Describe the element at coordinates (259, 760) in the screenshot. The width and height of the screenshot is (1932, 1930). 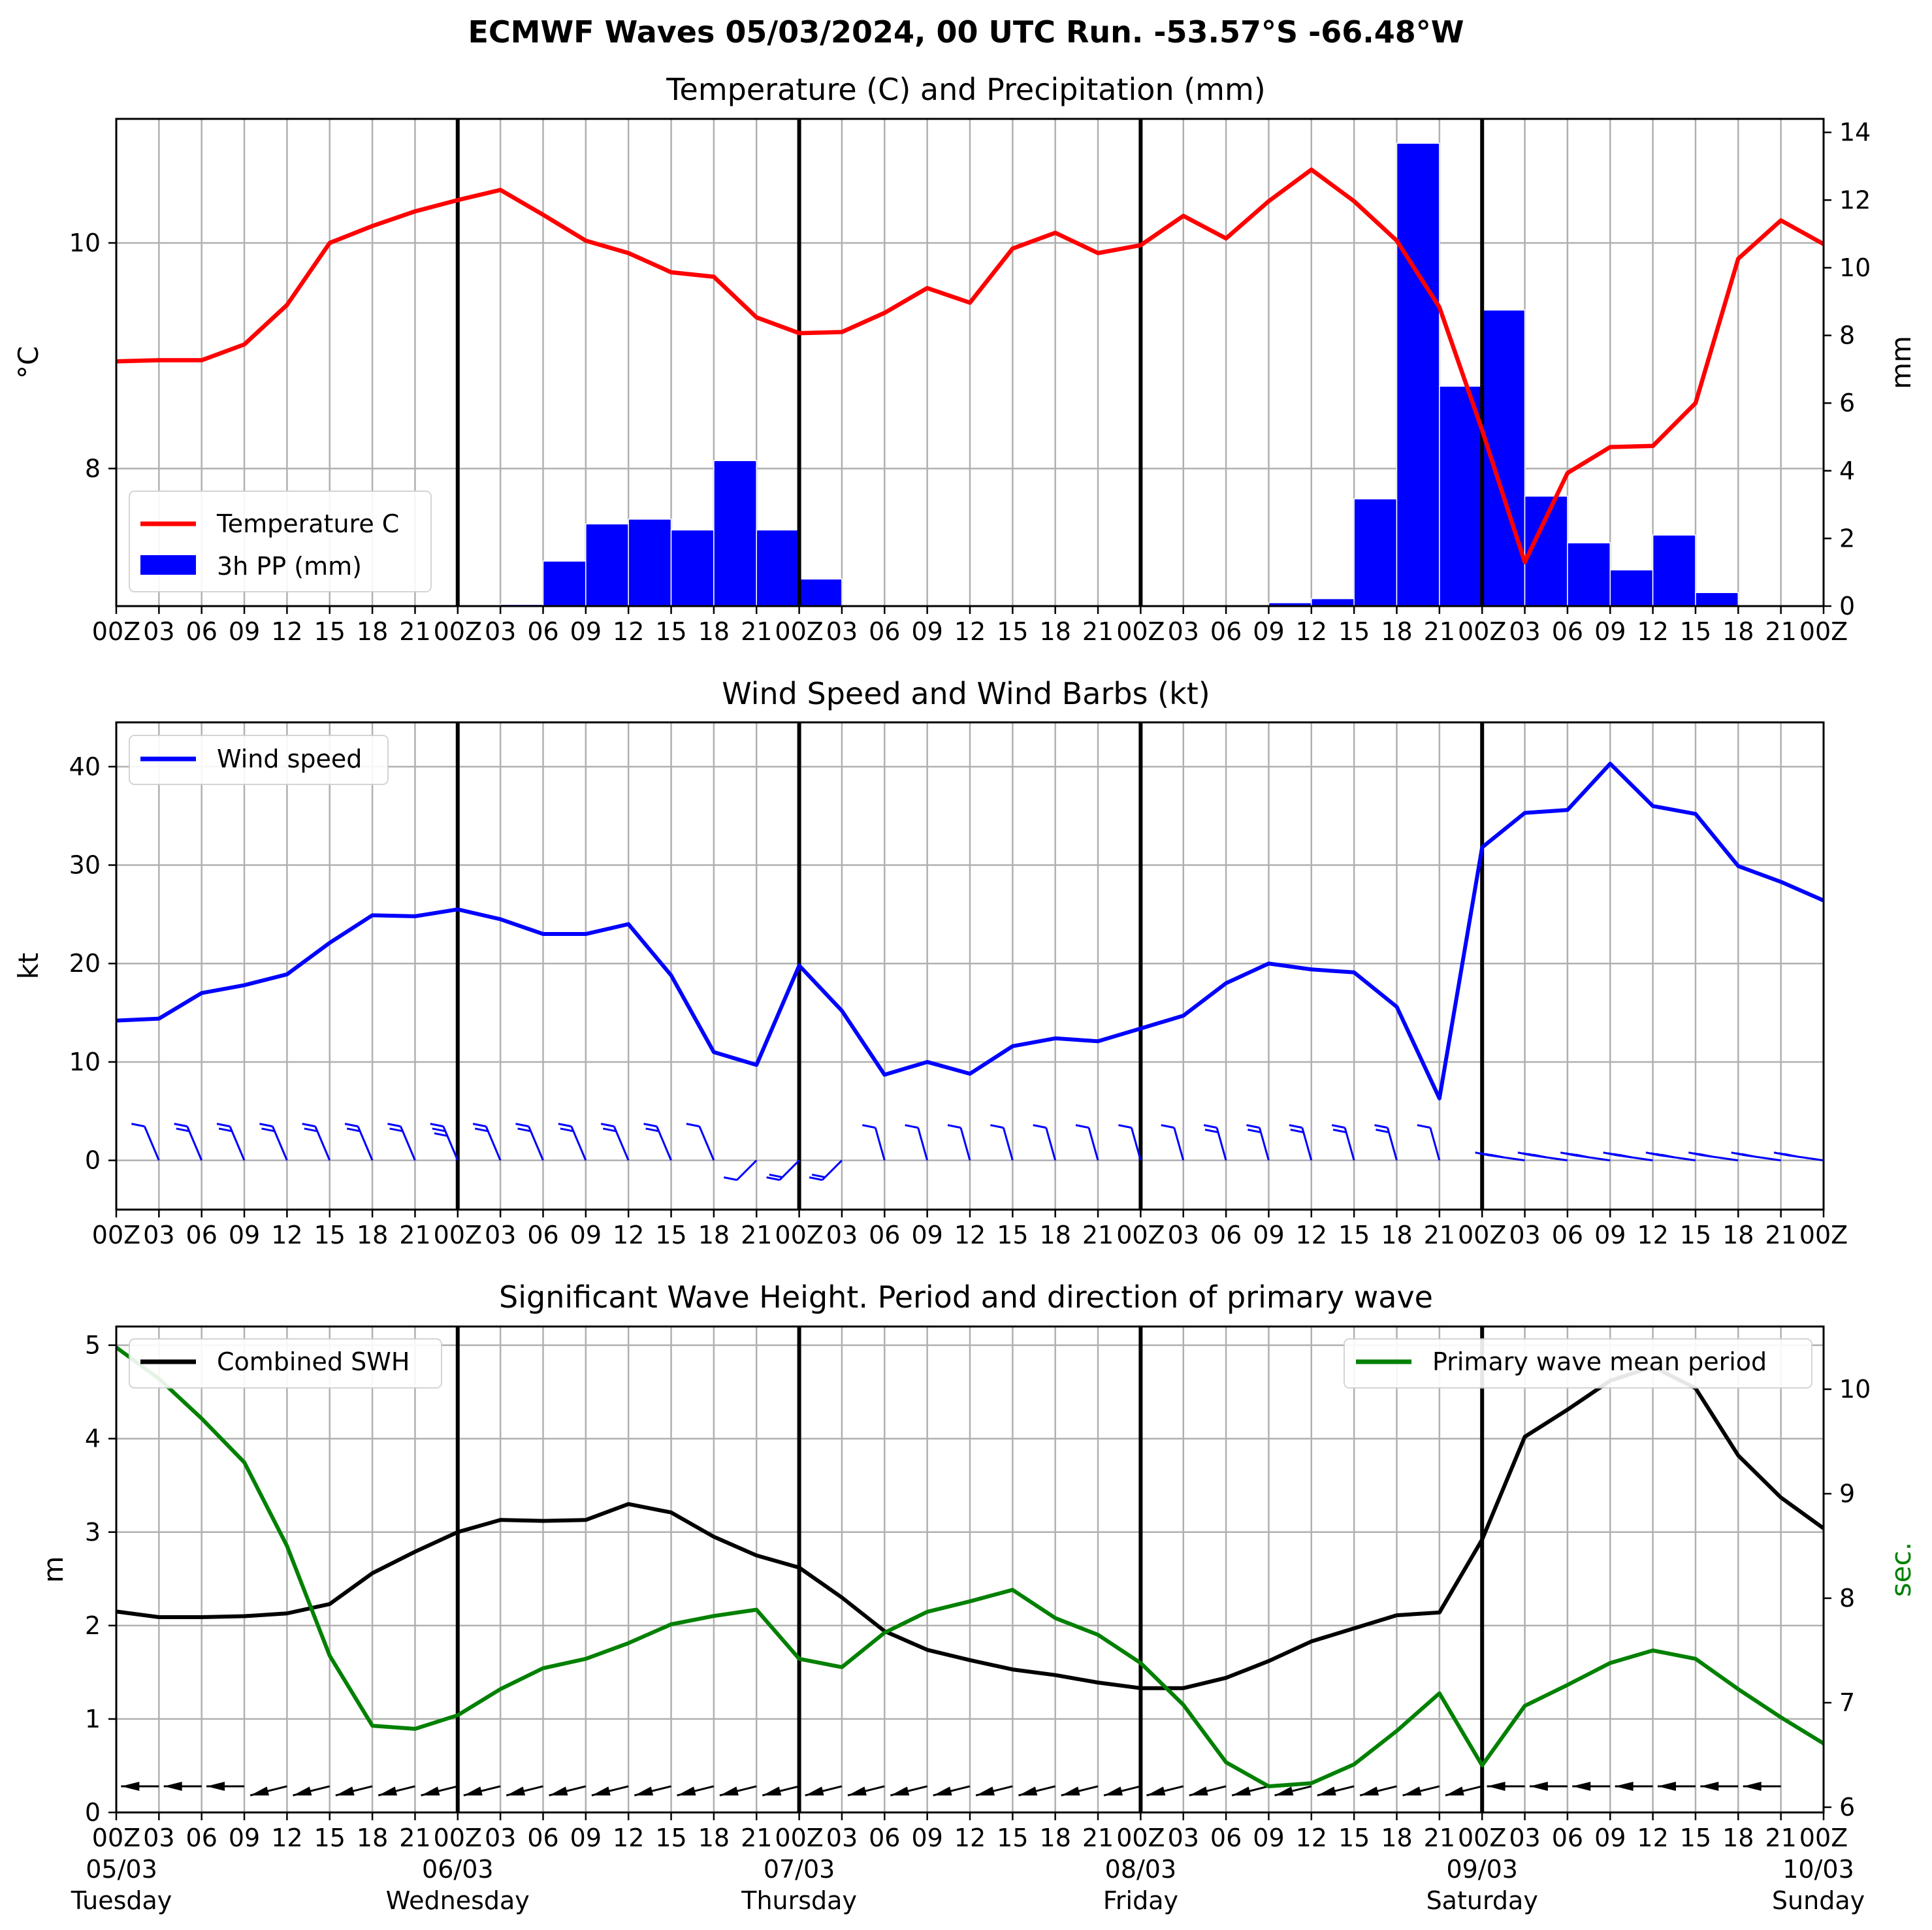
I see `wind-legend-box` at that location.